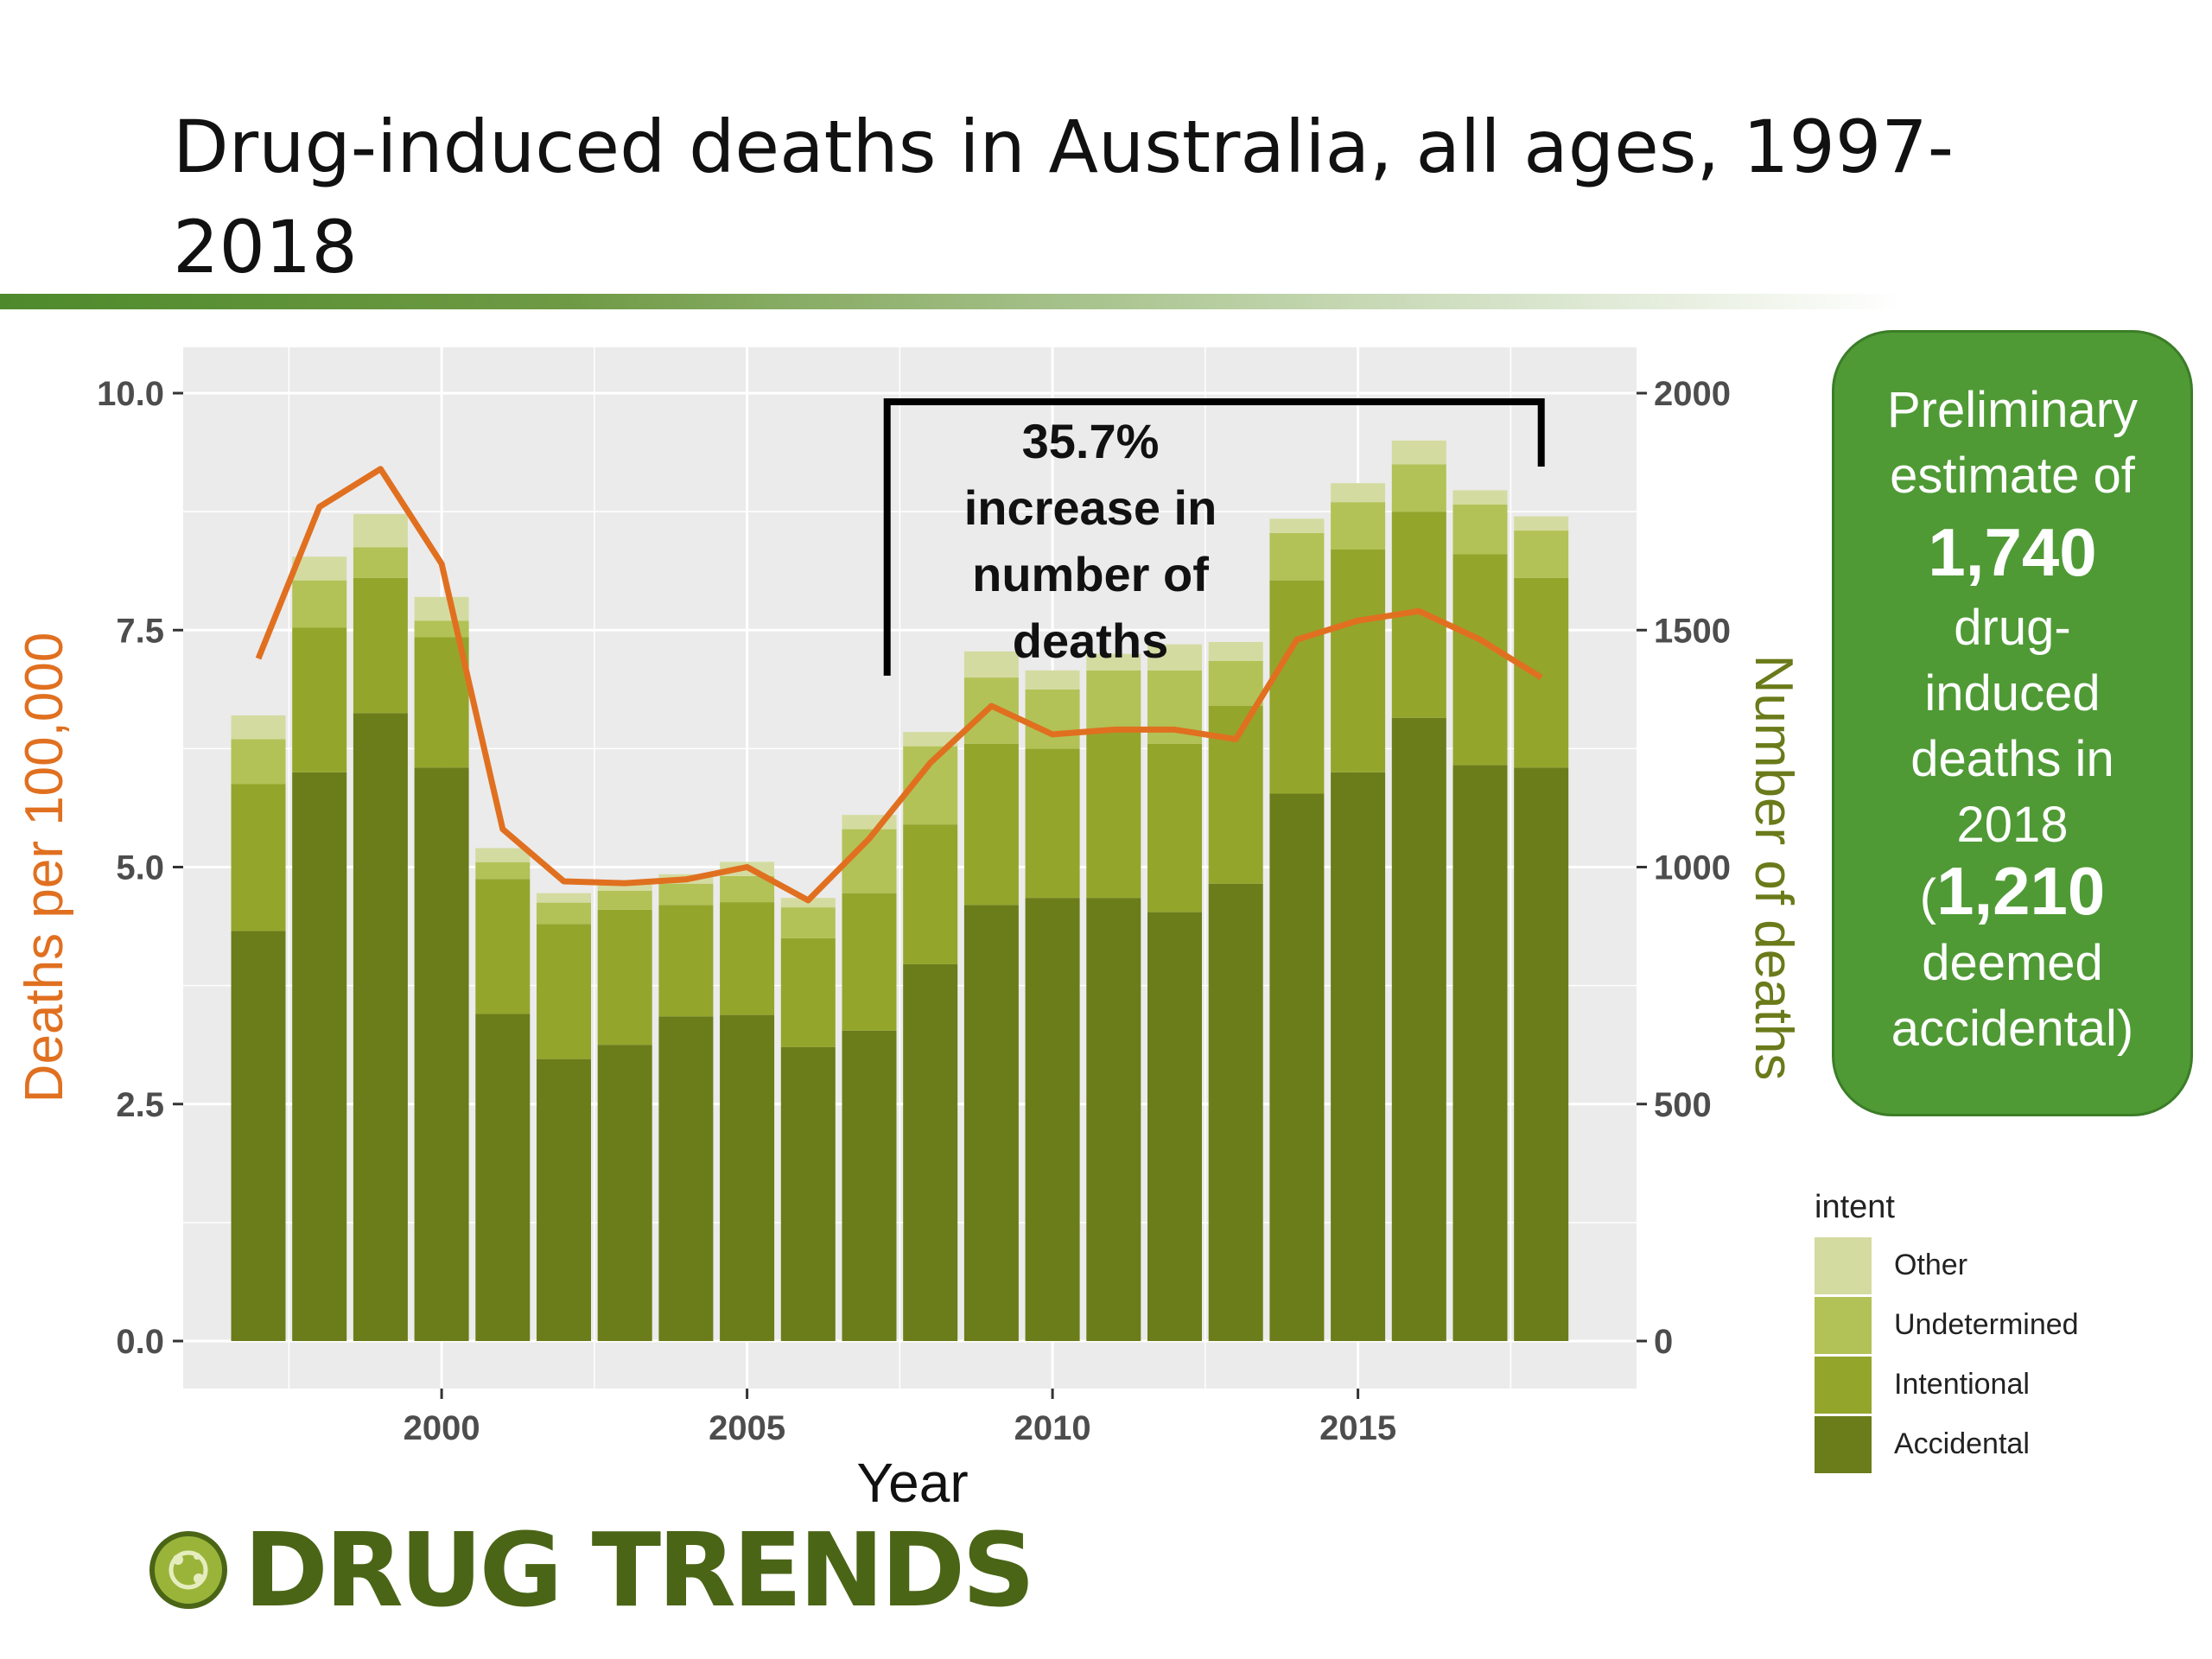 The height and width of the screenshot is (1659, 2212). What do you see at coordinates (1091, 441) in the screenshot?
I see `annotation-text-line: 35.7%` at bounding box center [1091, 441].